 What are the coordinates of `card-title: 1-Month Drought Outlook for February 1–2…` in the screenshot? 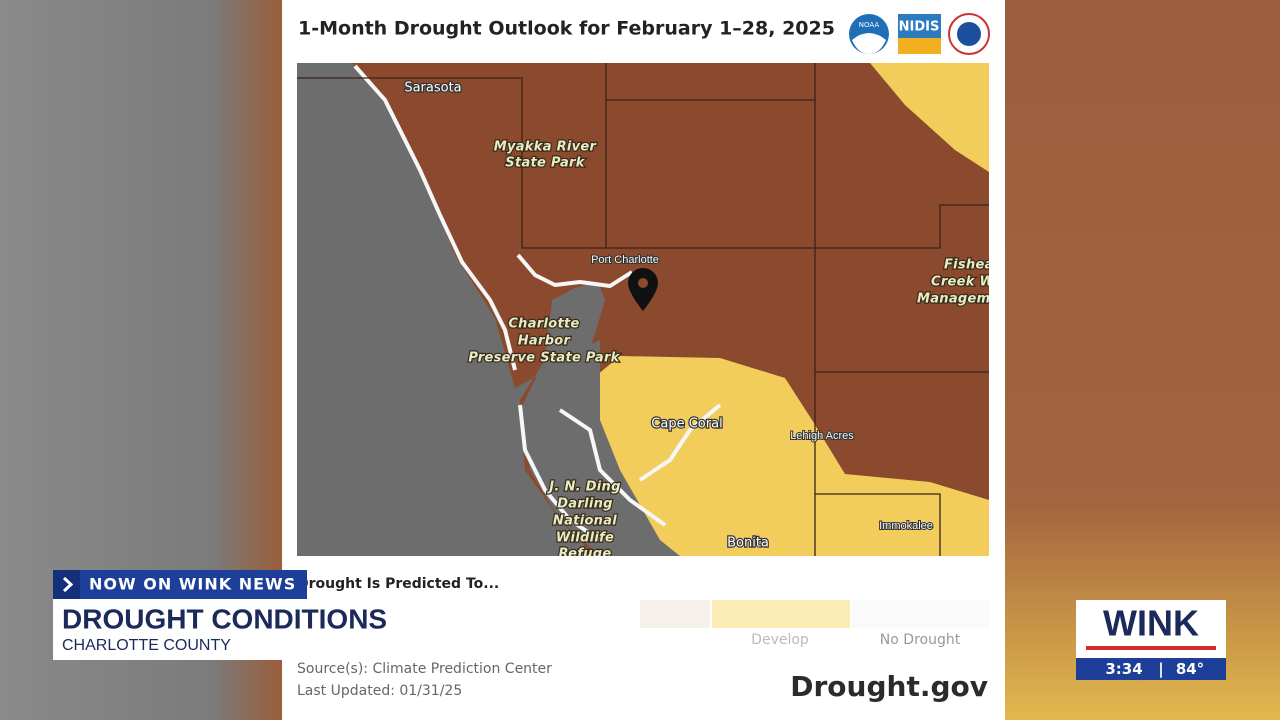 It's located at (566, 29).